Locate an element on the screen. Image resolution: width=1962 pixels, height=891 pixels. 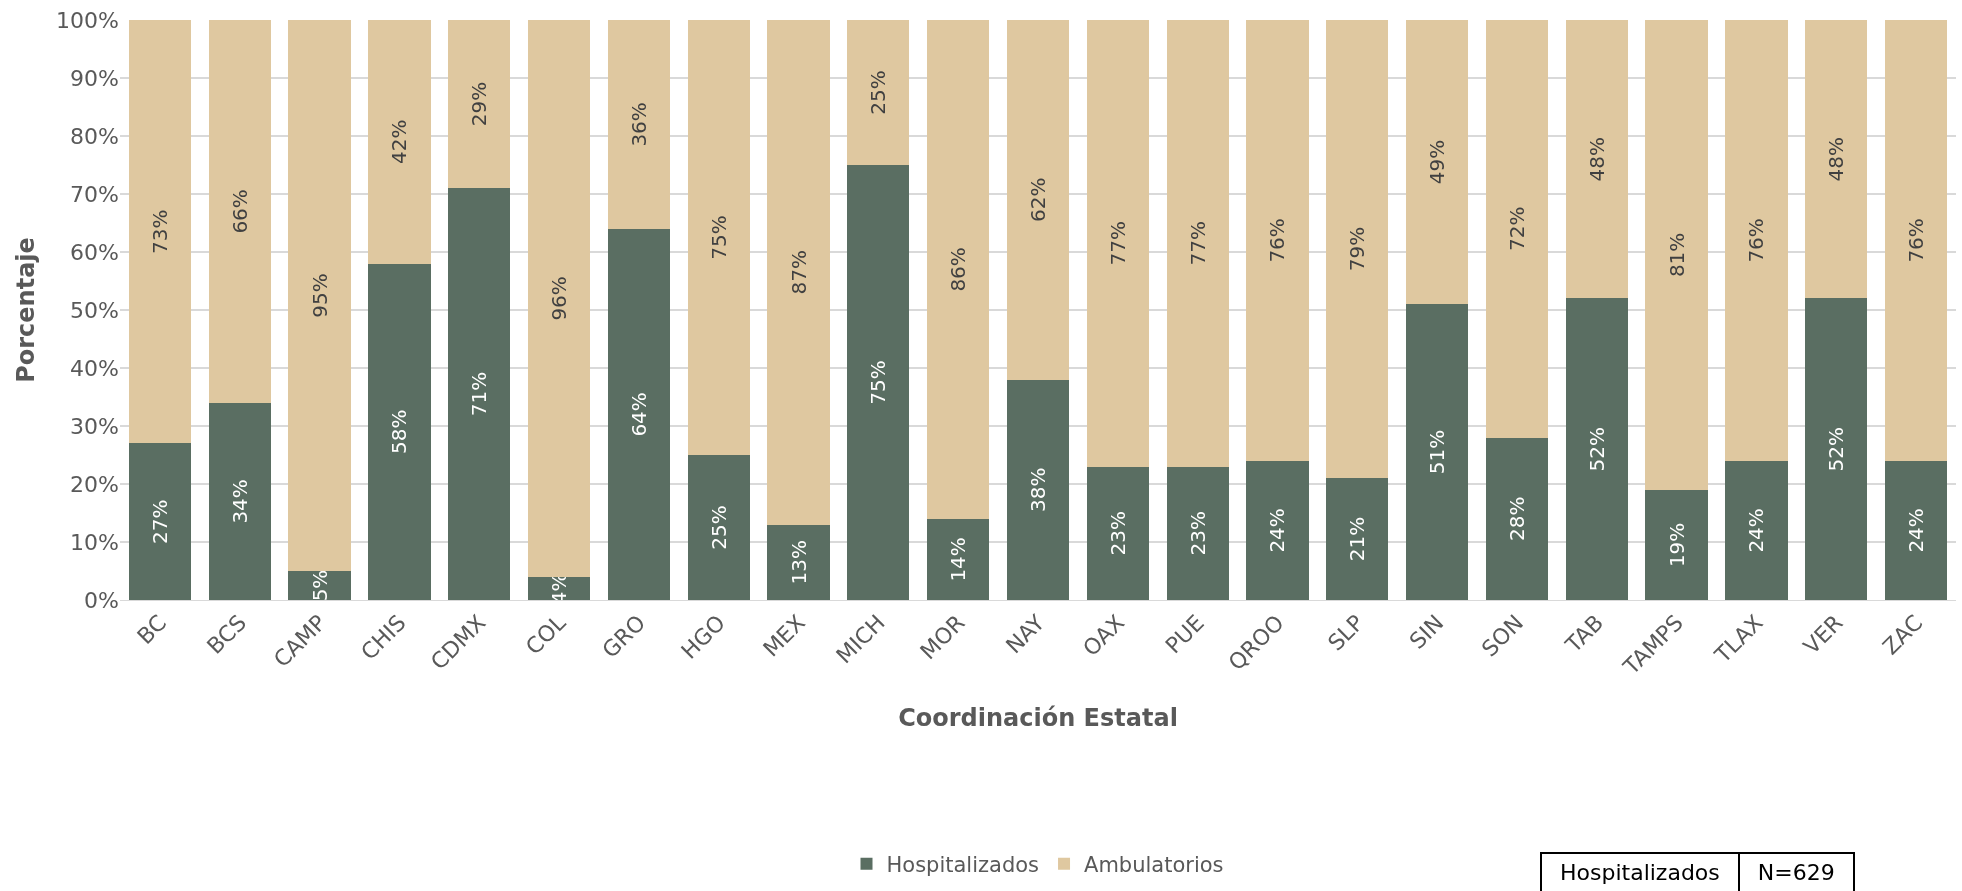
text: N=629 is located at coordinates (1796, 872).